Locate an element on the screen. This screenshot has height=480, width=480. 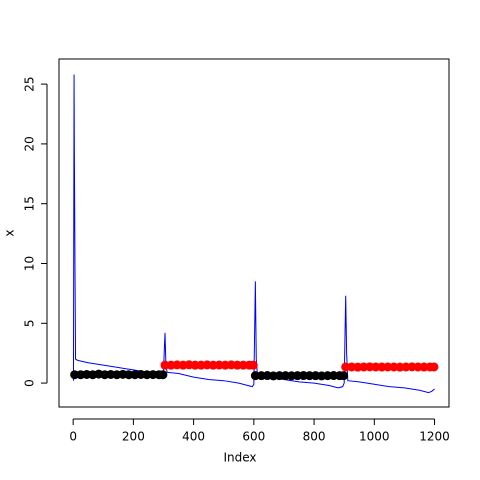
y-tick-label: 15 is located at coordinates (30, 203).